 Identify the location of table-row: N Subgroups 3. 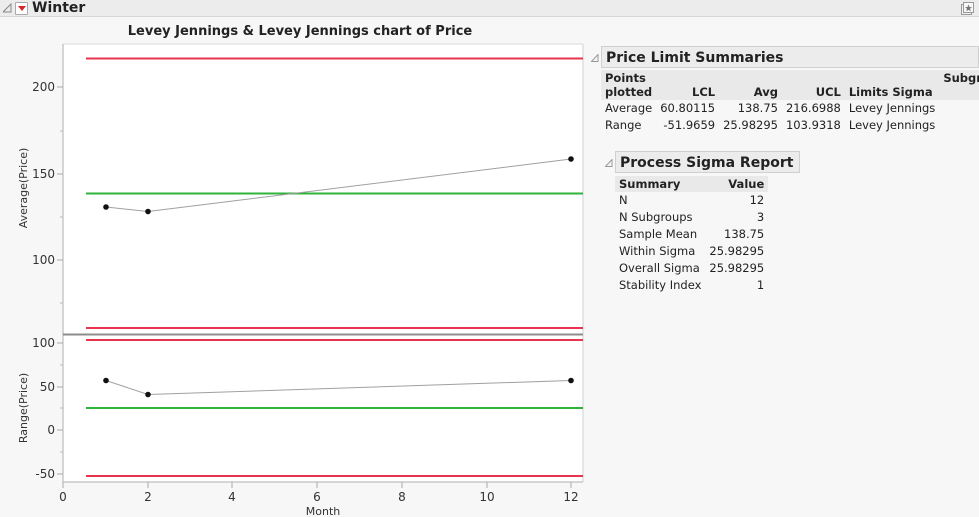
(691, 217).